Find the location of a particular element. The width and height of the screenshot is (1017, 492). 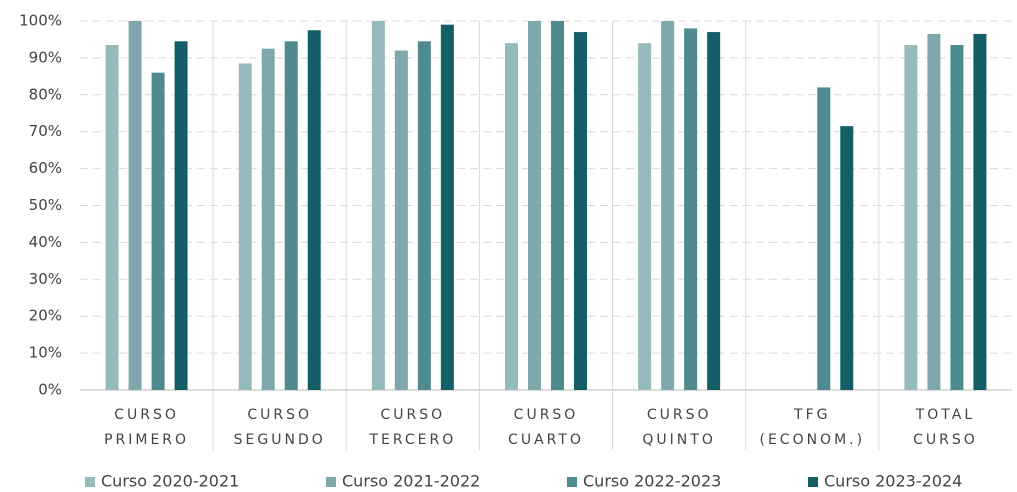

x-tick-label: TOTAL CURSO is located at coordinates (945, 427).